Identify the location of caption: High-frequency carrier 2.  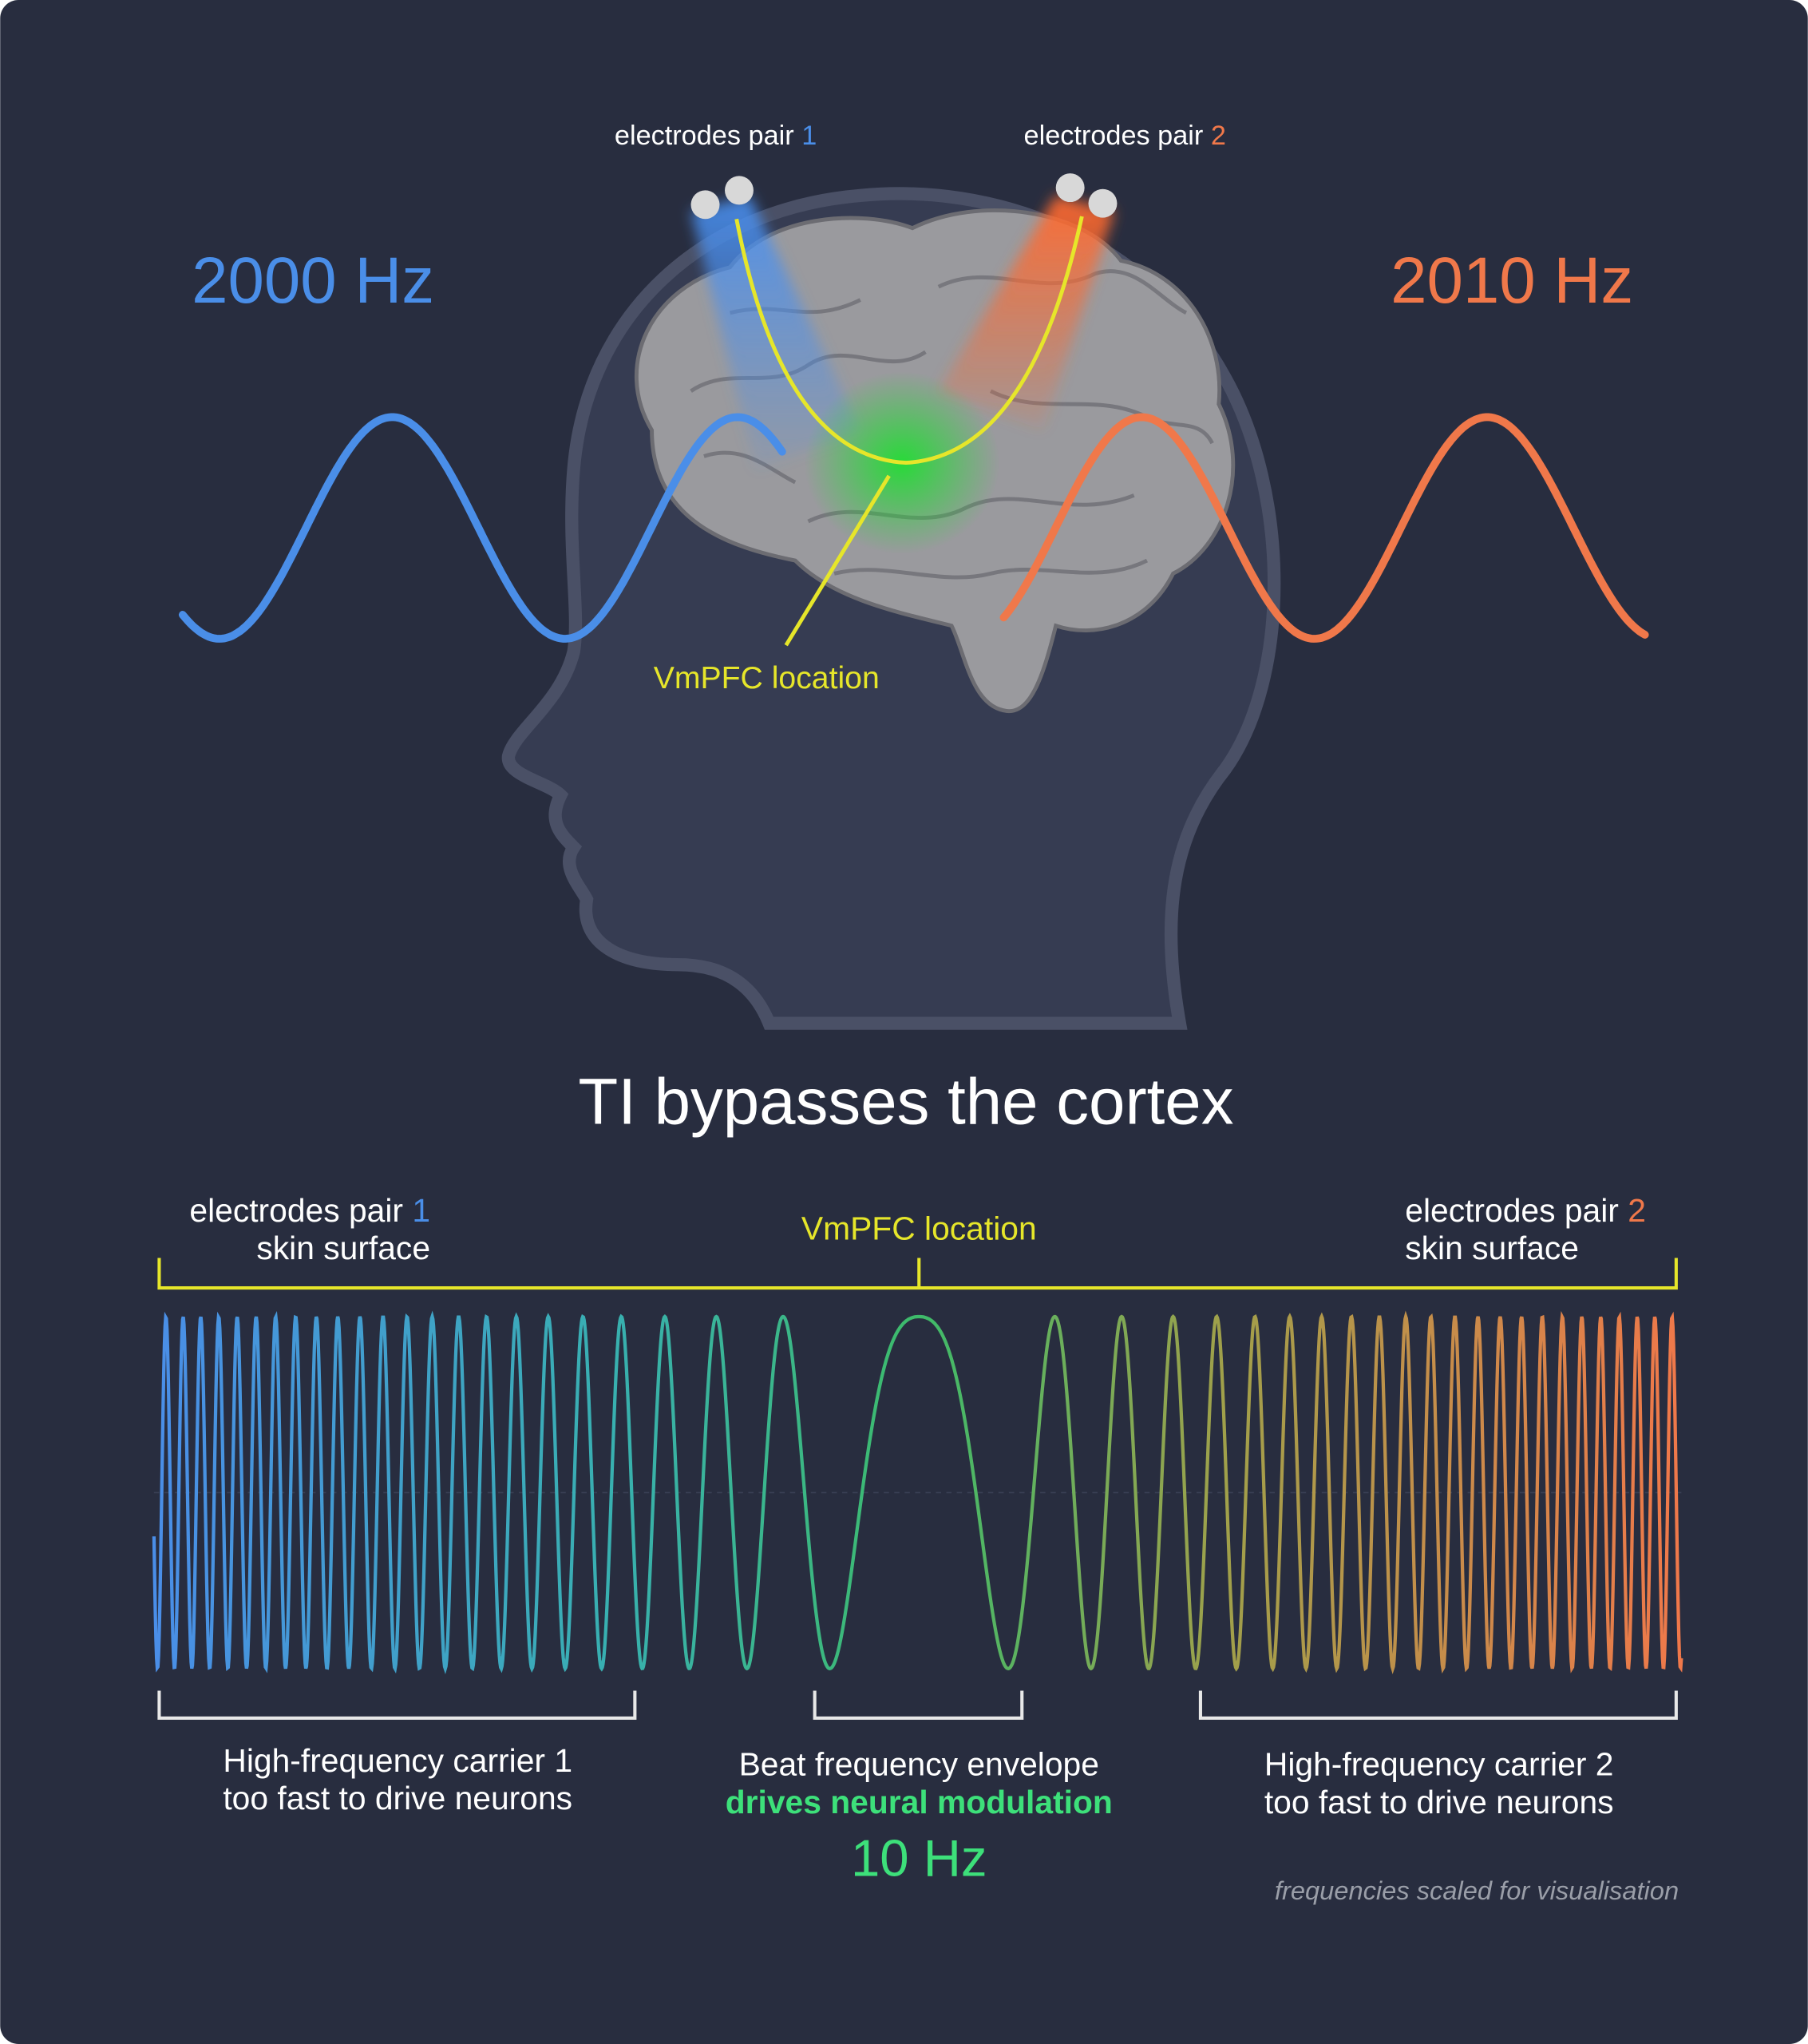
(1439, 1764).